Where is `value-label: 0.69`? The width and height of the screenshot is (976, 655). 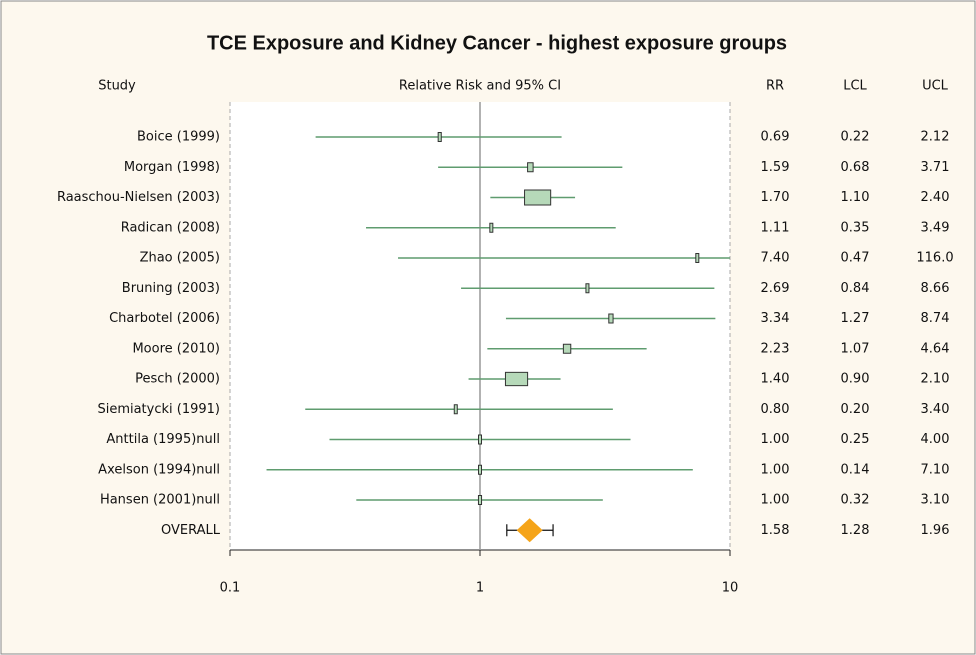 value-label: 0.69 is located at coordinates (775, 137).